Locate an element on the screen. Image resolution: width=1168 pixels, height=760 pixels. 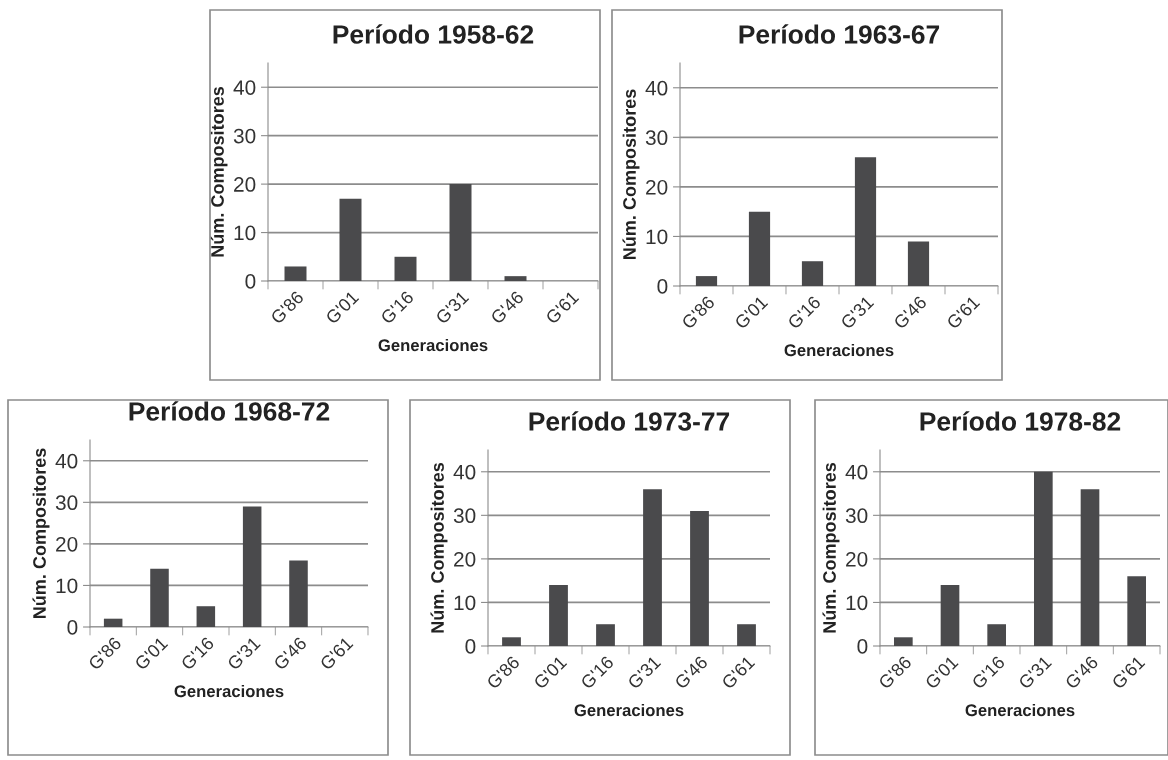
chart-title: Período 1968-72 is located at coordinates (229, 411).